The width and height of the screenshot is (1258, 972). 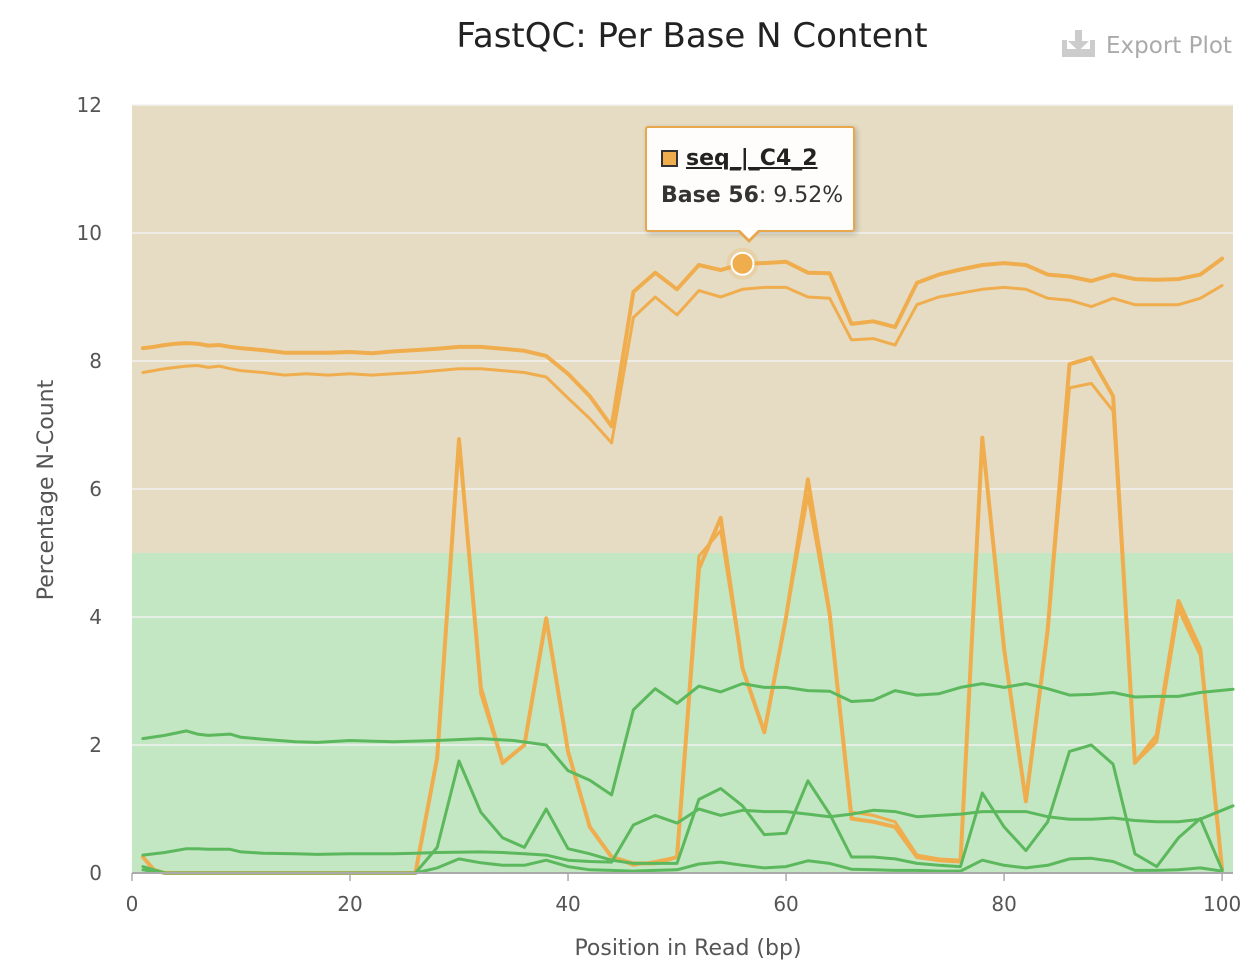 I want to click on x-tick-label-80: 80, so click(x=1003, y=904).